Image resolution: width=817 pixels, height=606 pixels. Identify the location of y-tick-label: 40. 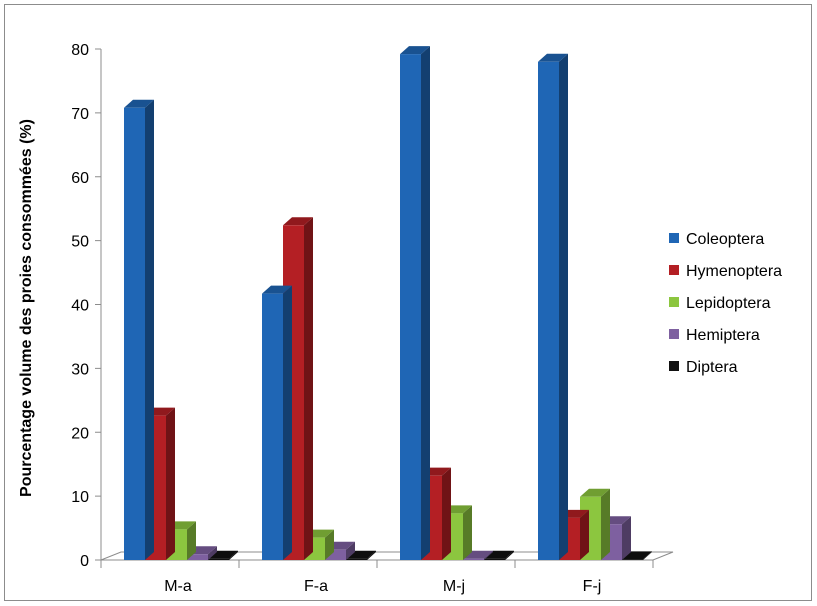
(80, 306).